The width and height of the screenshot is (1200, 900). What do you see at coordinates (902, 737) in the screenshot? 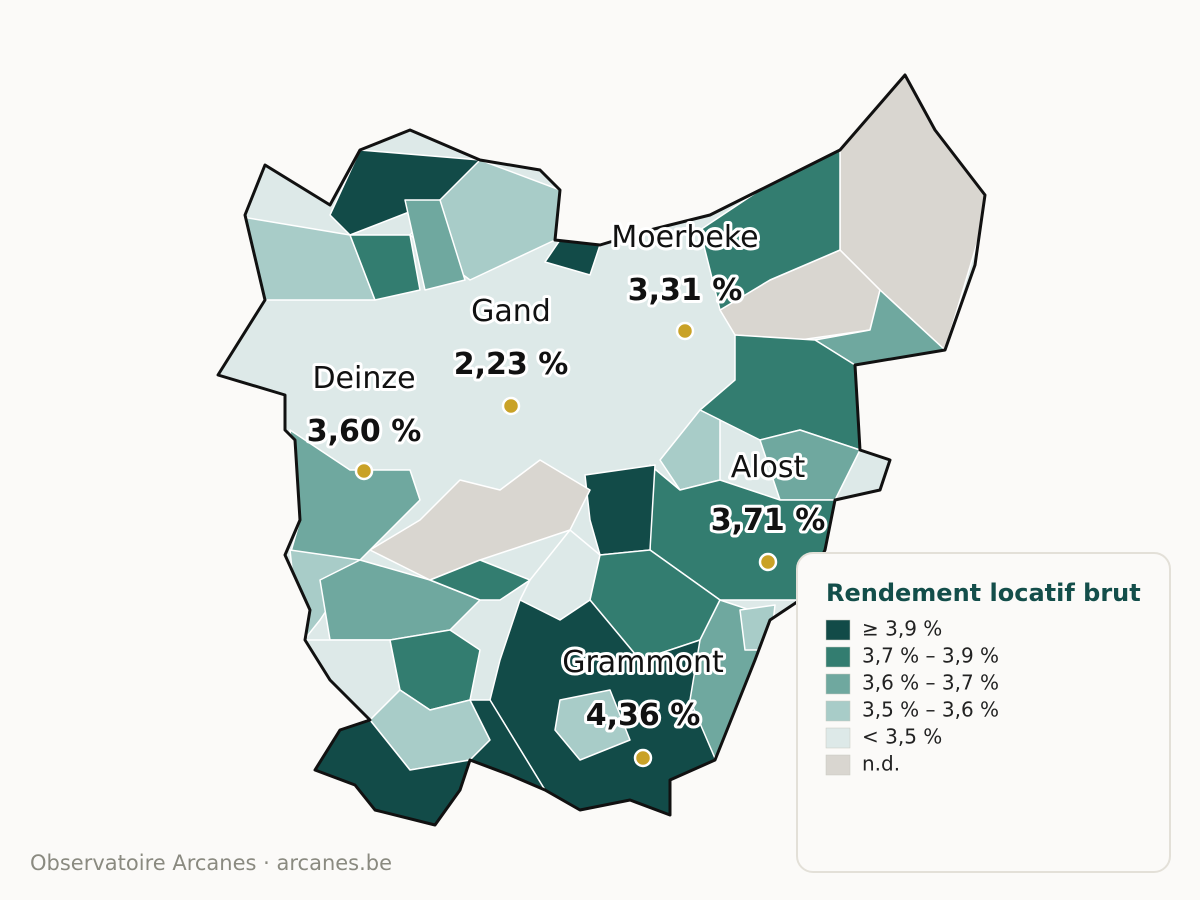
I see `legend-label: < 3,5 %` at bounding box center [902, 737].